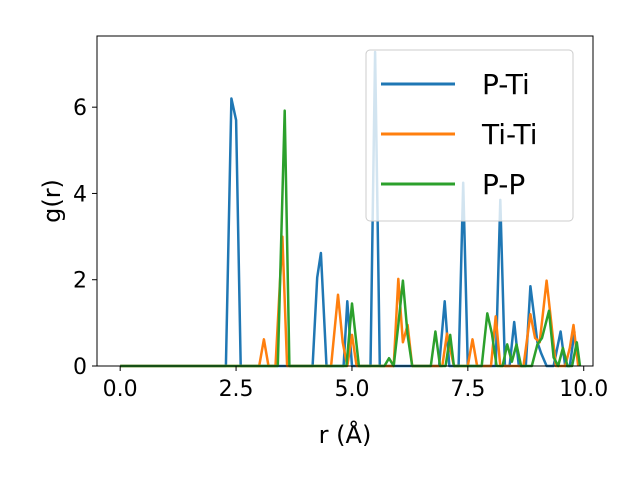 This screenshot has width=640, height=480. I want to click on y-tick-label: 4, so click(80, 194).